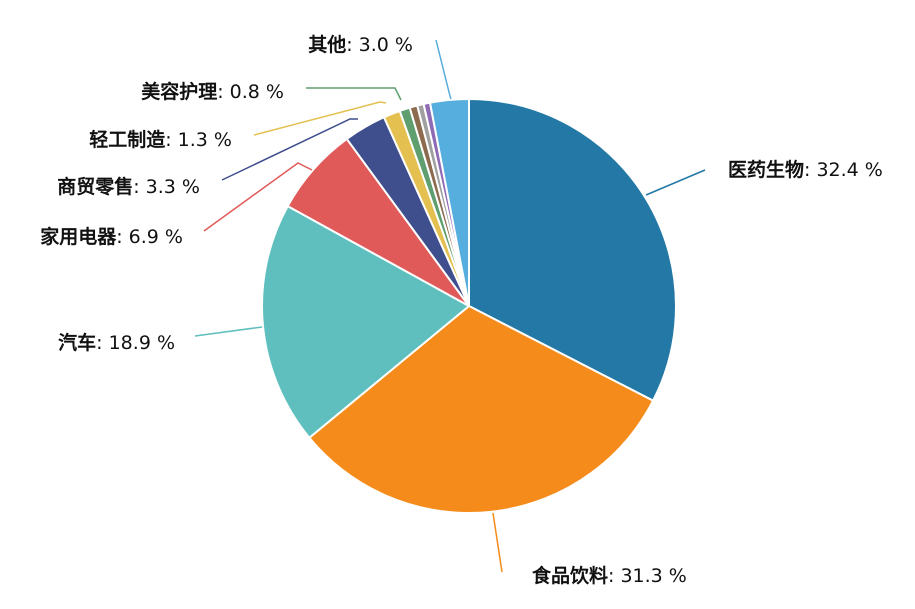  I want to click on slice-label-5: 轻工制造: 1.3 %, so click(160, 139).